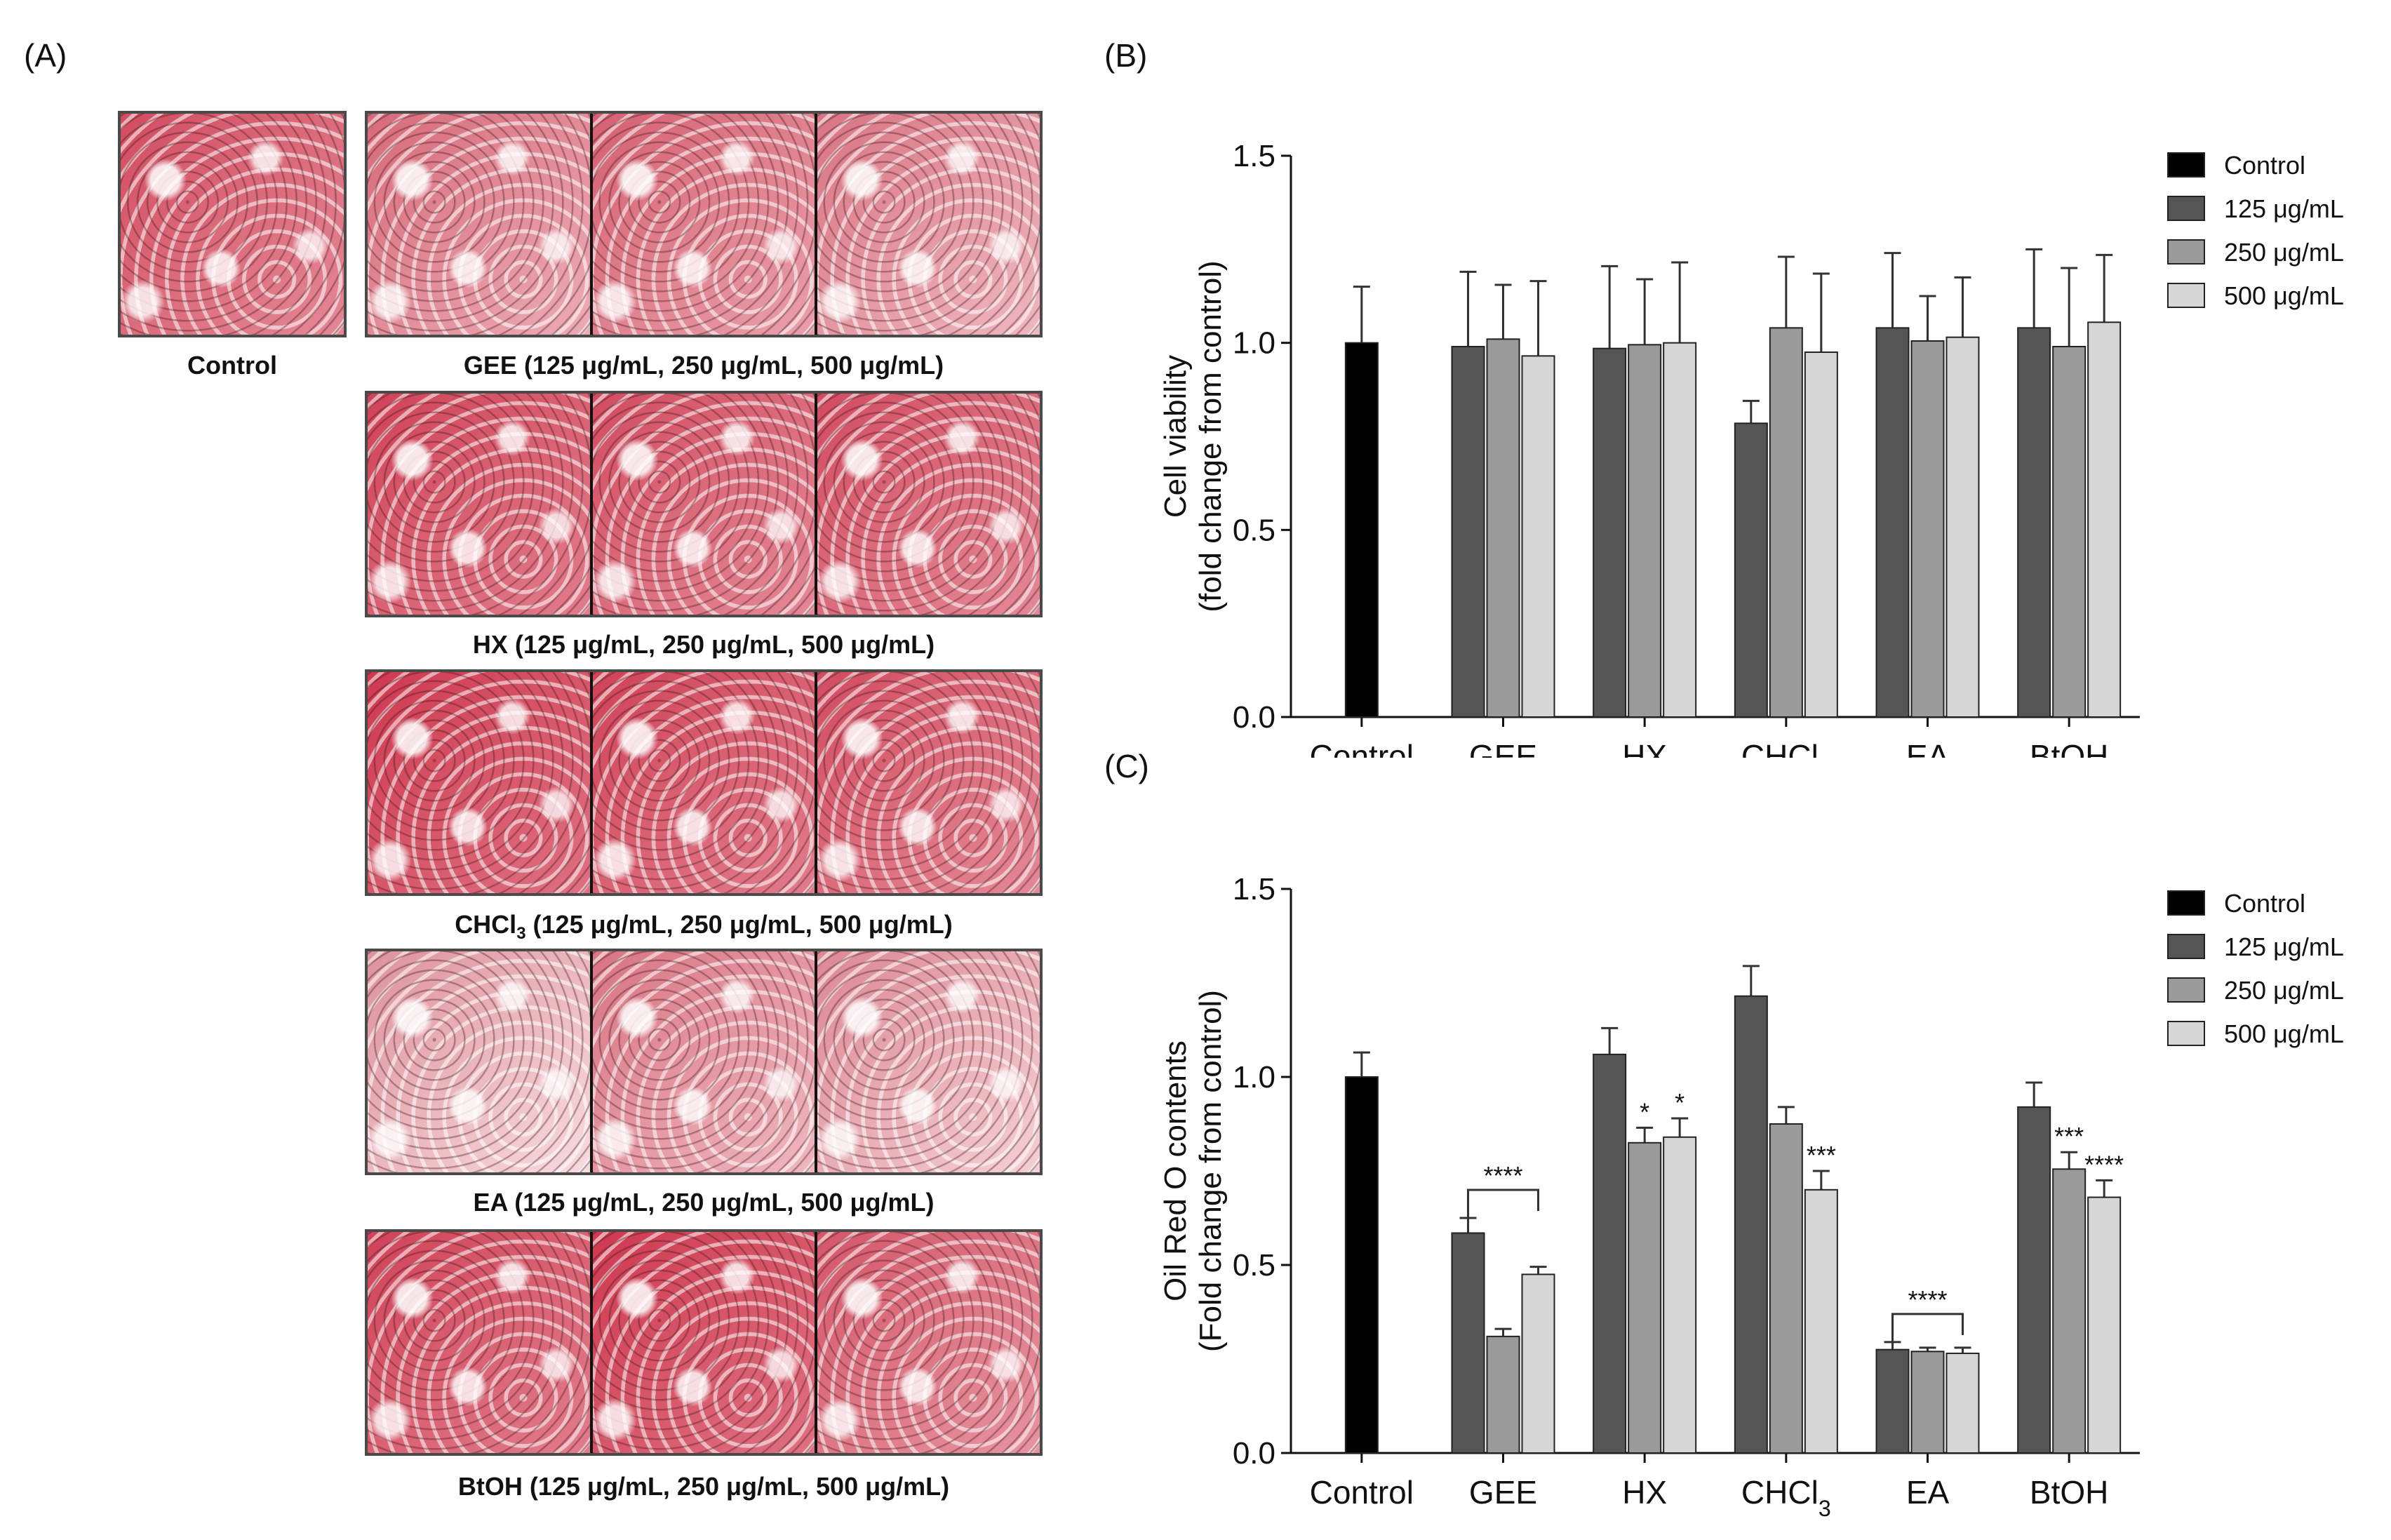 This screenshot has height=1540, width=2391. I want to click on row-caption: CHCl3 (125 μg/mL, 250 μg/mL, 500 μg/mL), so click(704, 927).